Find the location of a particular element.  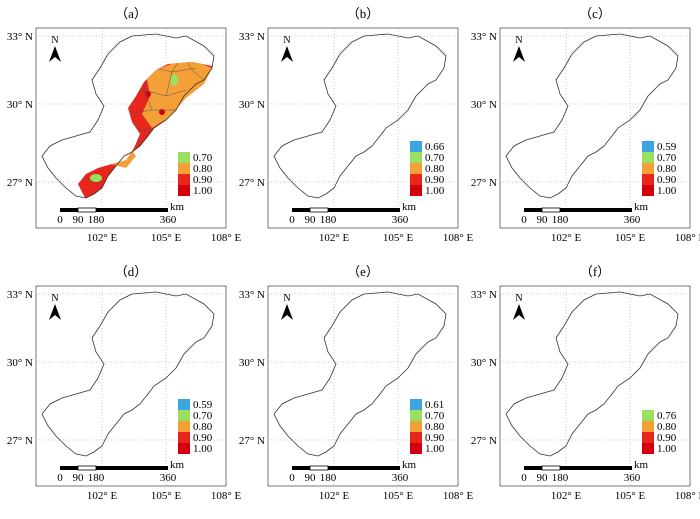

legend: 0.610.700.800.901.00 is located at coordinates (427, 427).